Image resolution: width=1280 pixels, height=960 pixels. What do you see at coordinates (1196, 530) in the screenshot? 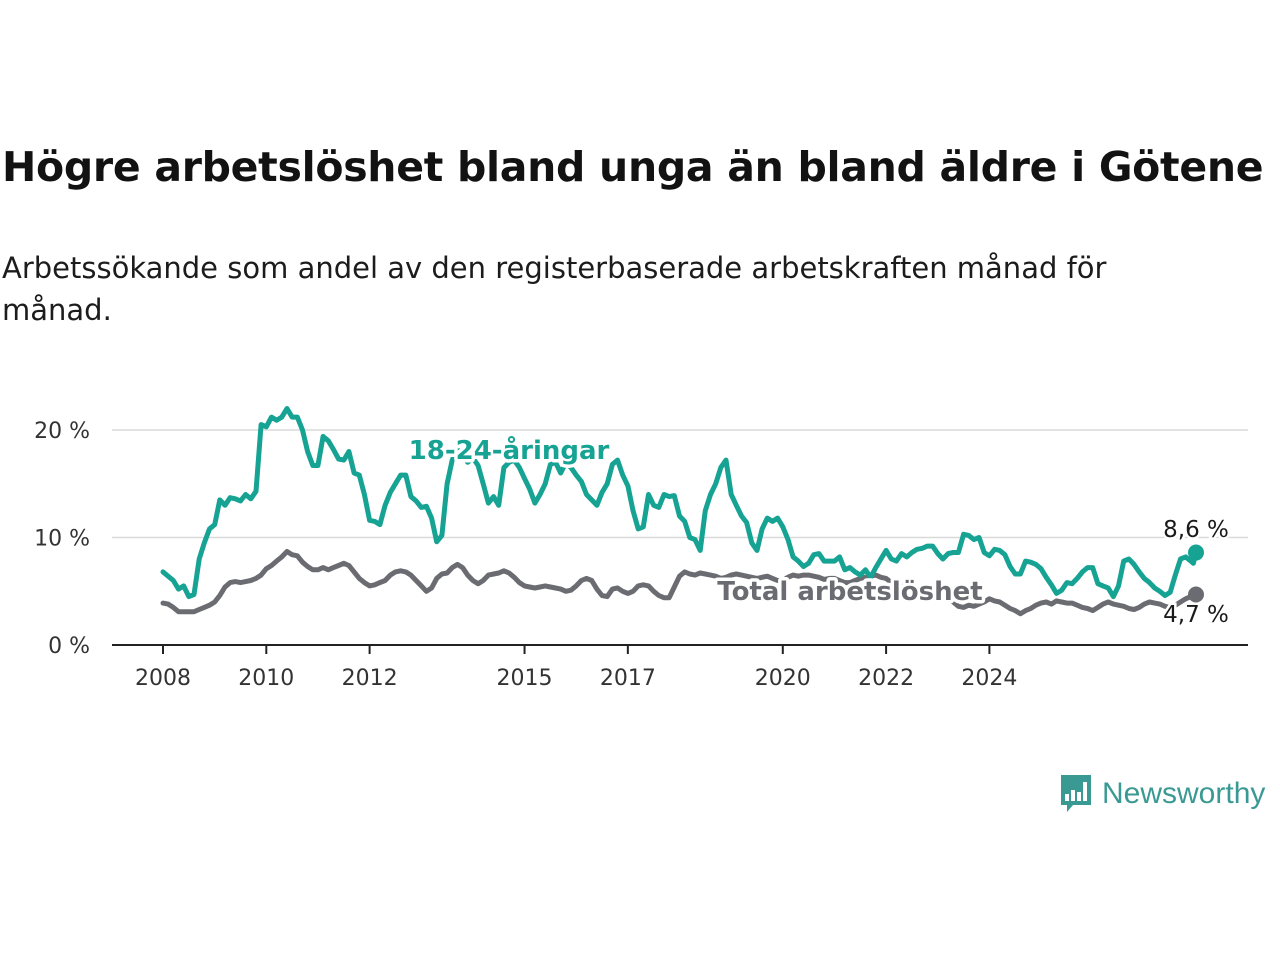
I see `end-label-youth: 8,6 %` at bounding box center [1196, 530].